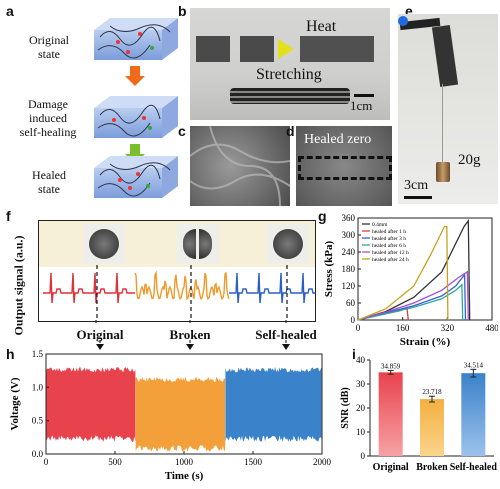 The image size is (500, 489). Describe the element at coordinates (349, 269) in the screenshot. I see `y-tick-label: 180` at that location.